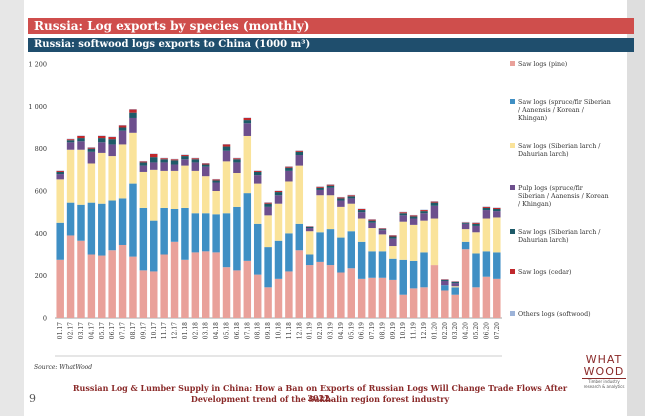 The image size is (645, 416). I want to click on x-tick-label: 03.19, so click(330, 330).